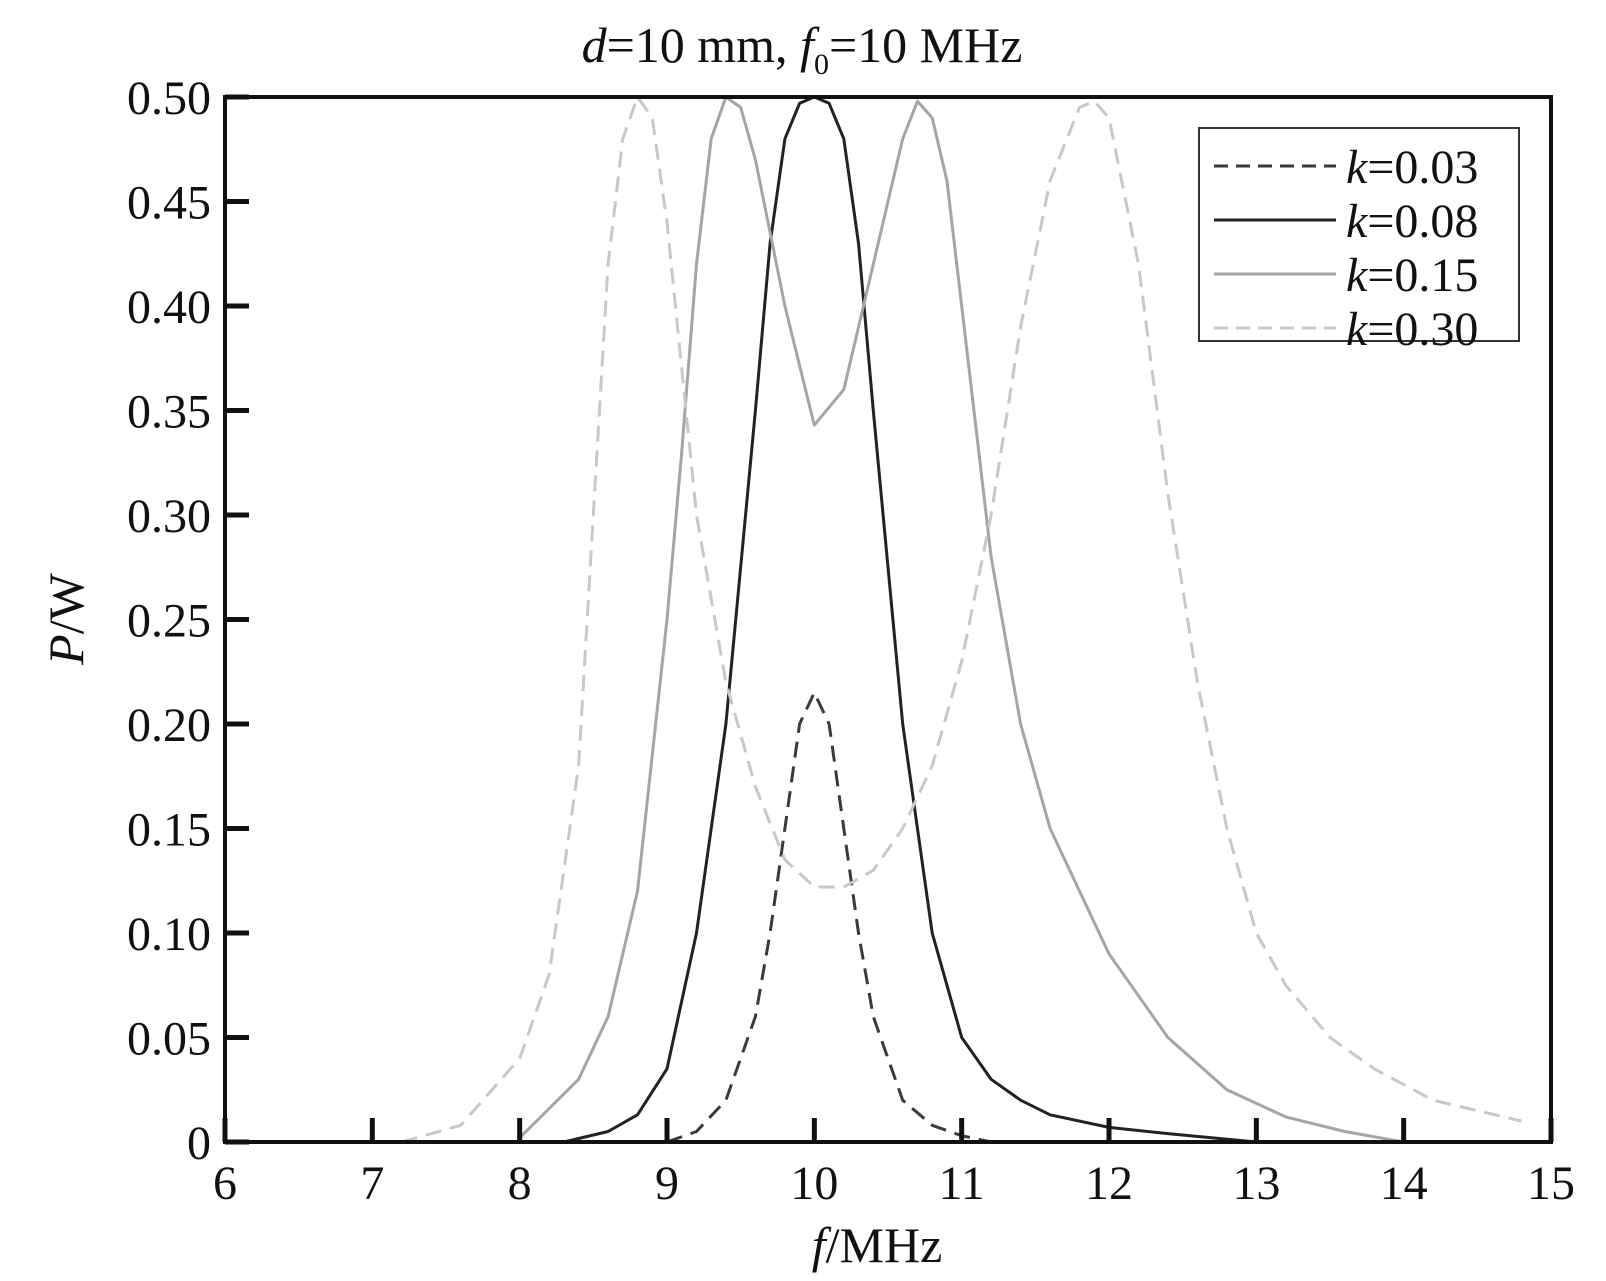 The width and height of the screenshot is (1606, 1281). I want to click on legend-box, so click(1359, 234).